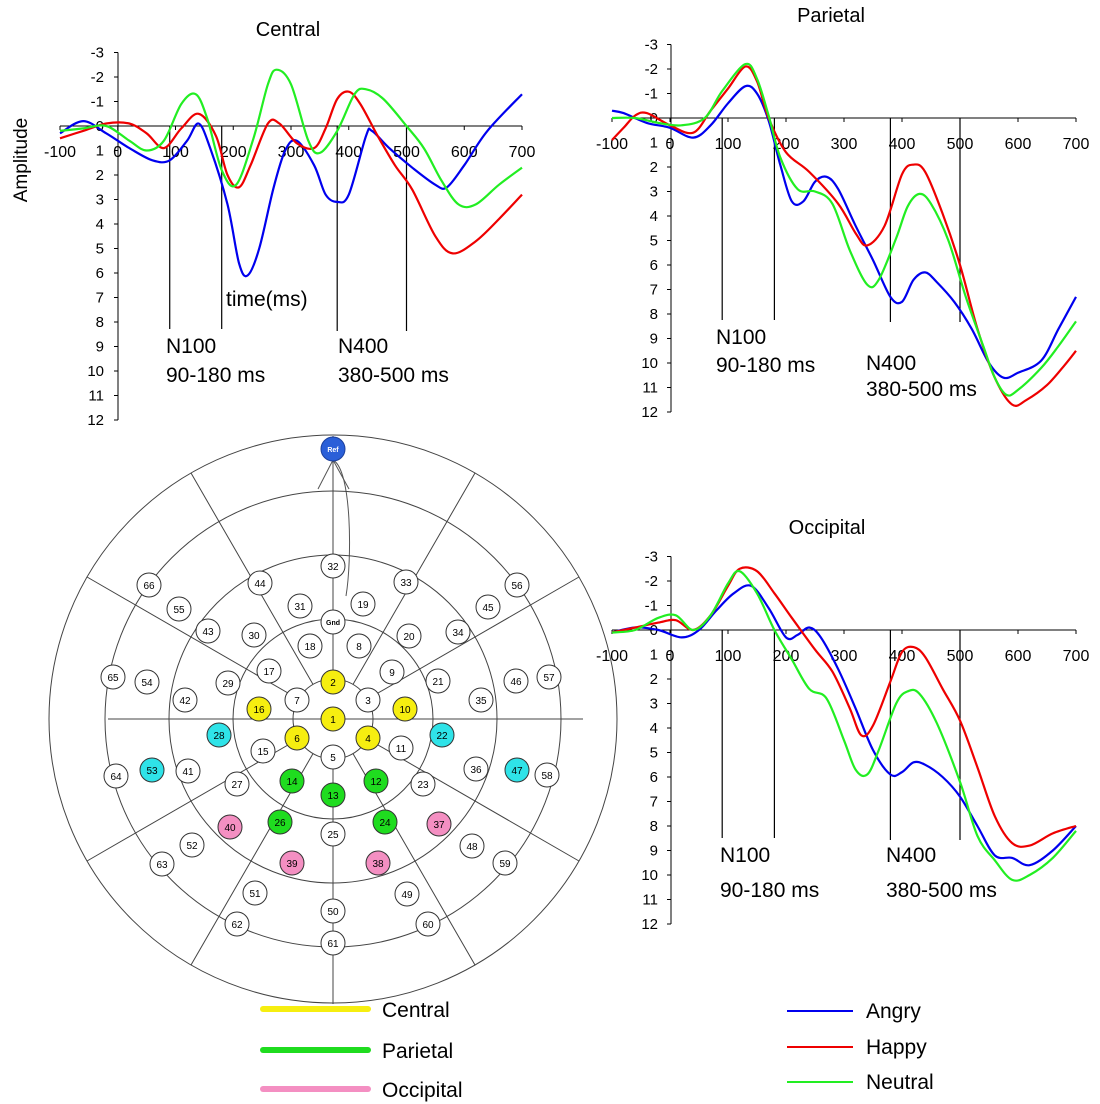 This screenshot has width=1100, height=1104. I want to click on electrode-label: 59, so click(505, 864).